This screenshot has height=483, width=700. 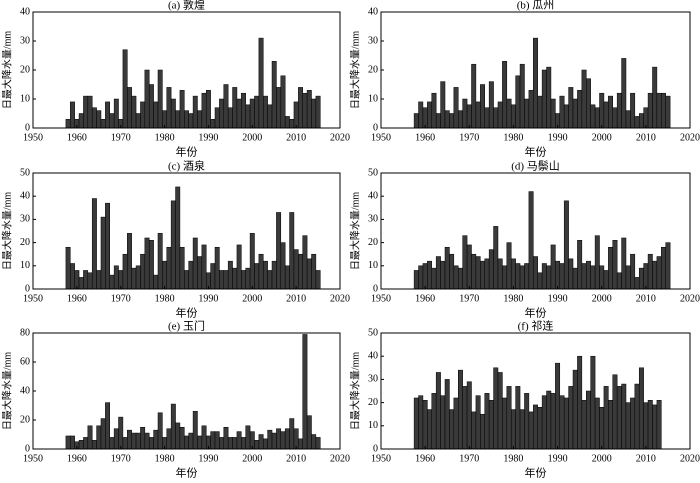 I want to click on x-tick-label: 1950, so click(x=33, y=458).